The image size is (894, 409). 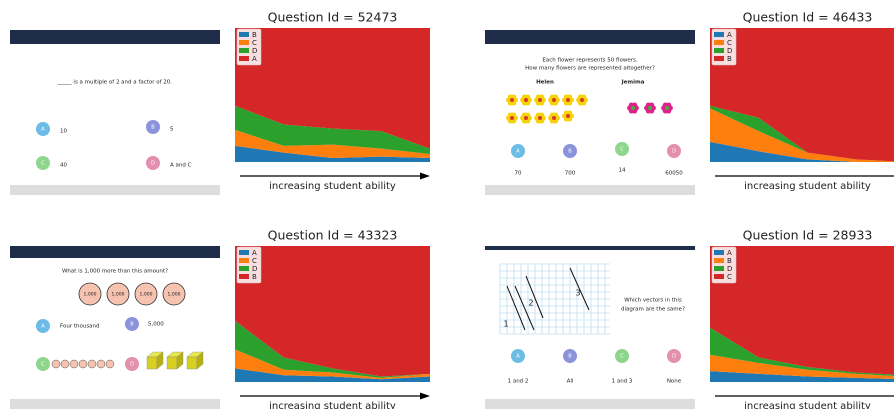 I want to click on legend-label: D, so click(x=729, y=51).